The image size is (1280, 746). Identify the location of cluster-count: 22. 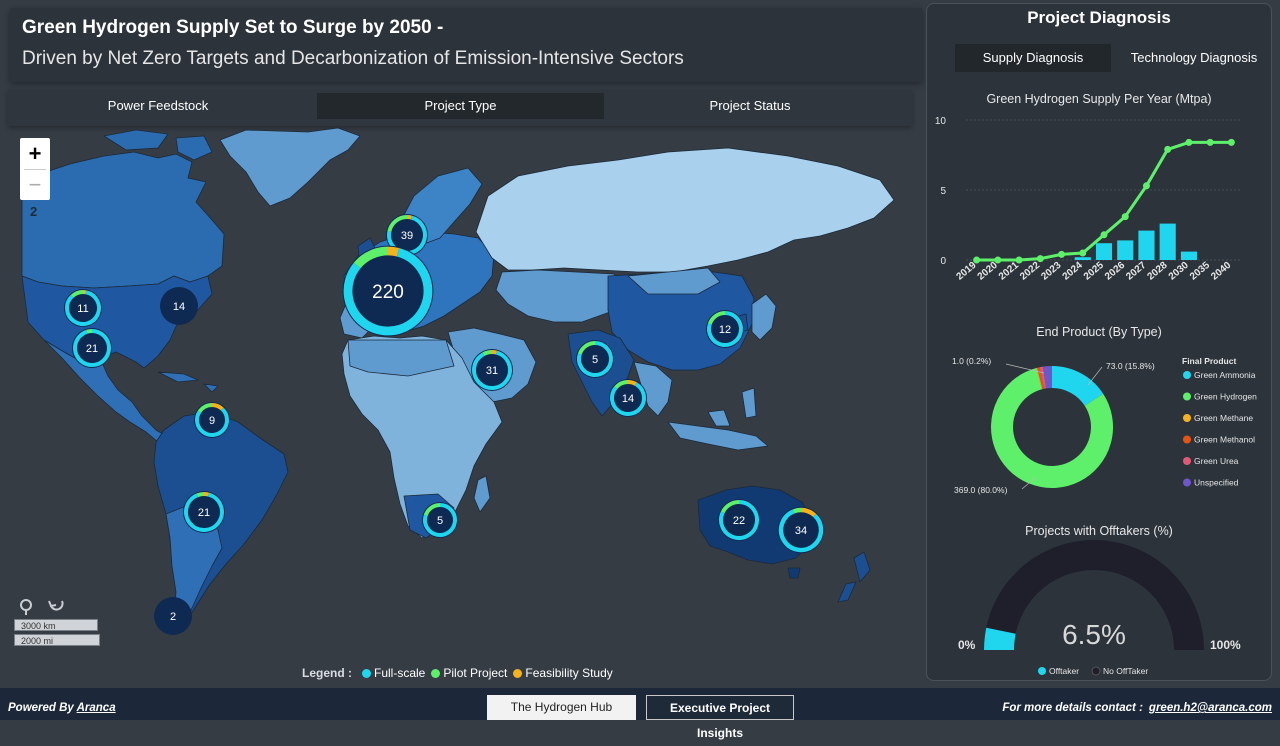
(739, 521).